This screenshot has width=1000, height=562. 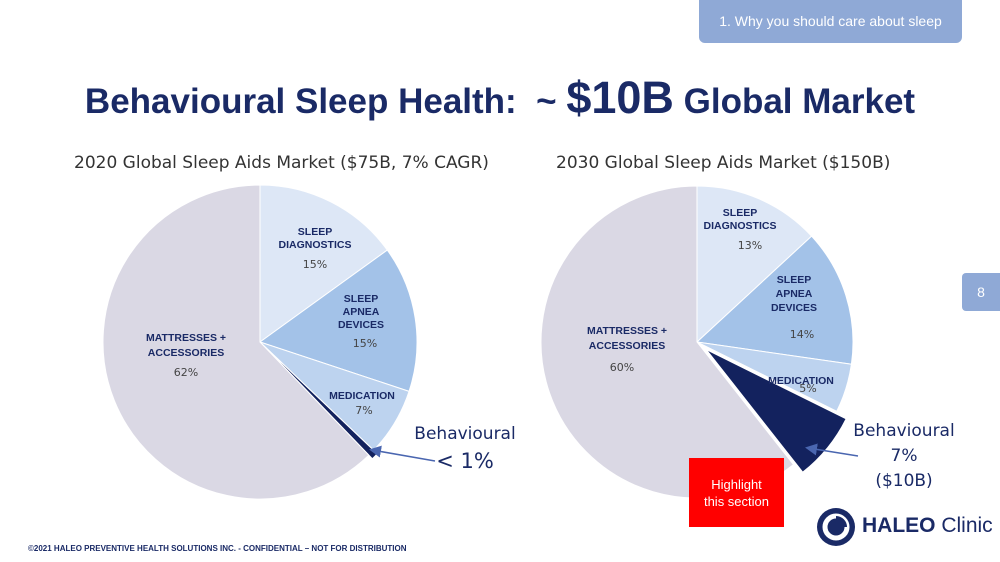 What do you see at coordinates (186, 372) in the screenshot?
I see `pct-mattresses-2020: 62%` at bounding box center [186, 372].